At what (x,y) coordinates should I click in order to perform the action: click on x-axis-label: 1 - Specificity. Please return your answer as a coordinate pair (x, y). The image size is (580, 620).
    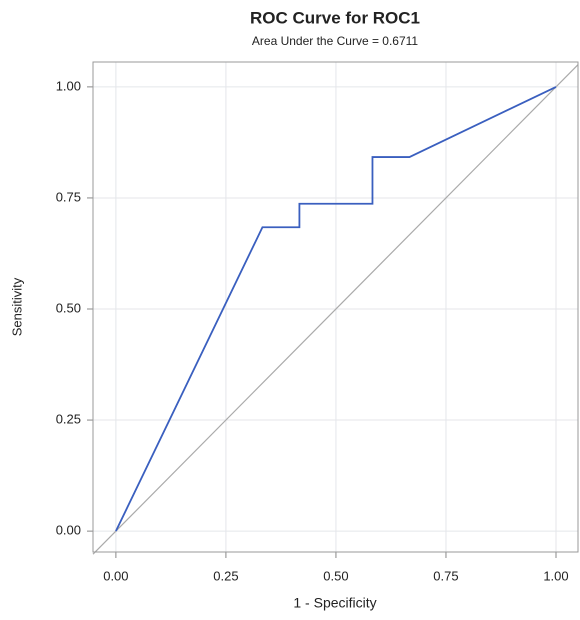
    Looking at the image, I should click on (334, 603).